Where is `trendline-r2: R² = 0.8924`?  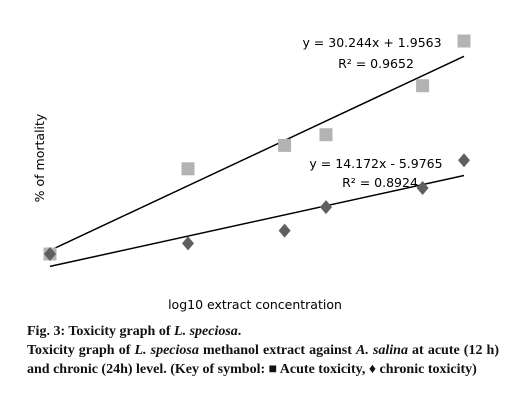 trendline-r2: R² = 0.8924 is located at coordinates (380, 182).